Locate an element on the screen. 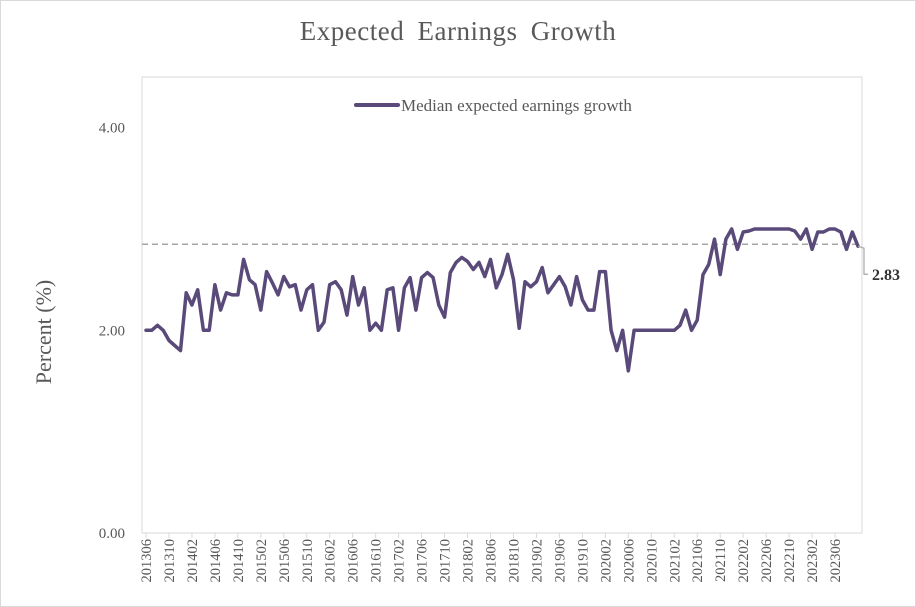  x-tick-label: 201310 is located at coordinates (170, 561).